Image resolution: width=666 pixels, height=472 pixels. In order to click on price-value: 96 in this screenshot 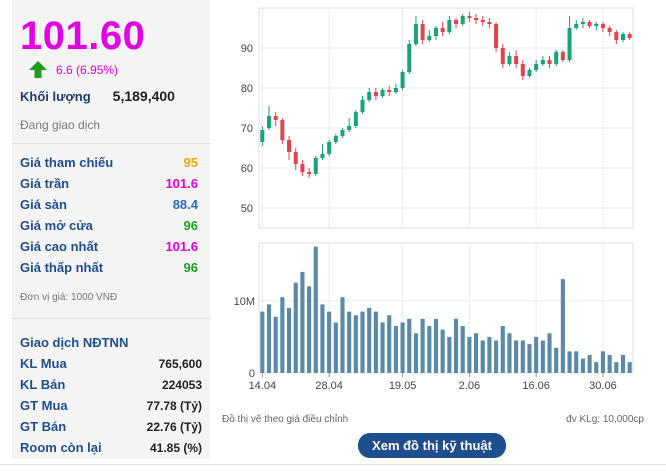, I will do `click(190, 225)`.